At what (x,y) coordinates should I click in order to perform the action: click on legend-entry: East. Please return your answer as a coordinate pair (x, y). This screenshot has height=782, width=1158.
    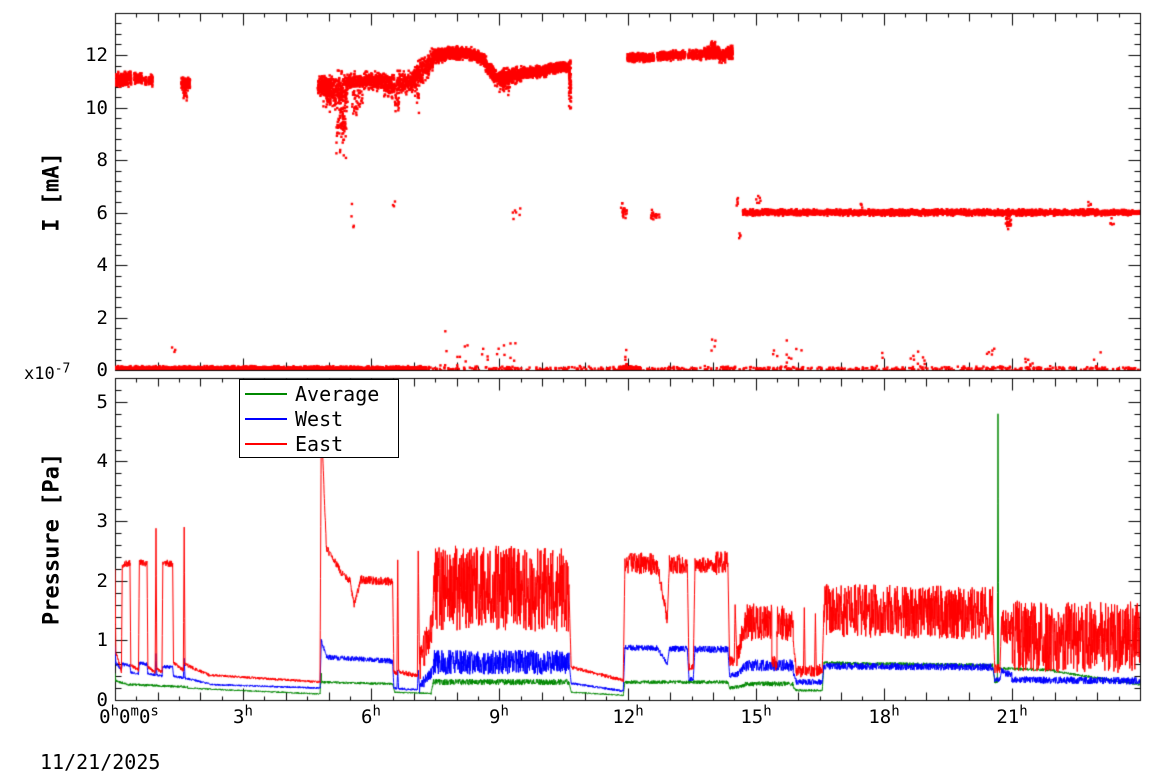
    Looking at the image, I should click on (319, 443).